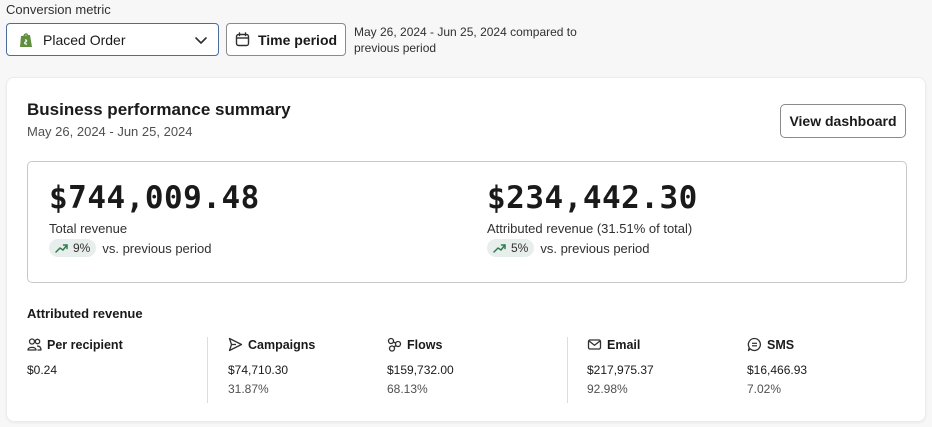  What do you see at coordinates (42, 370) in the screenshot?
I see `column-value: $0.24` at bounding box center [42, 370].